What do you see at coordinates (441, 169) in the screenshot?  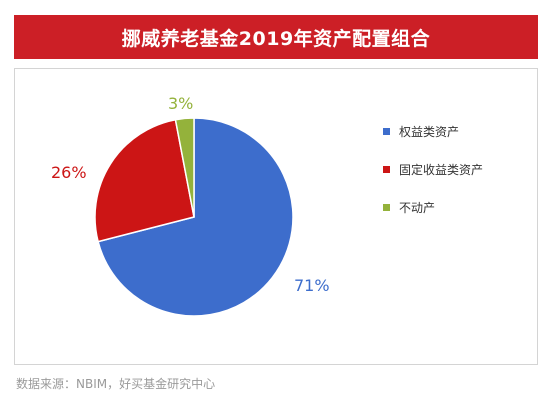 I see `legend-label: 固定收益类资产` at bounding box center [441, 169].